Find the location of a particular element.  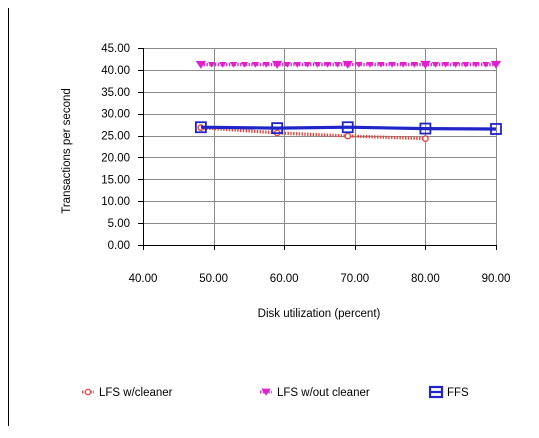

series-ffs is located at coordinates (348, 128).